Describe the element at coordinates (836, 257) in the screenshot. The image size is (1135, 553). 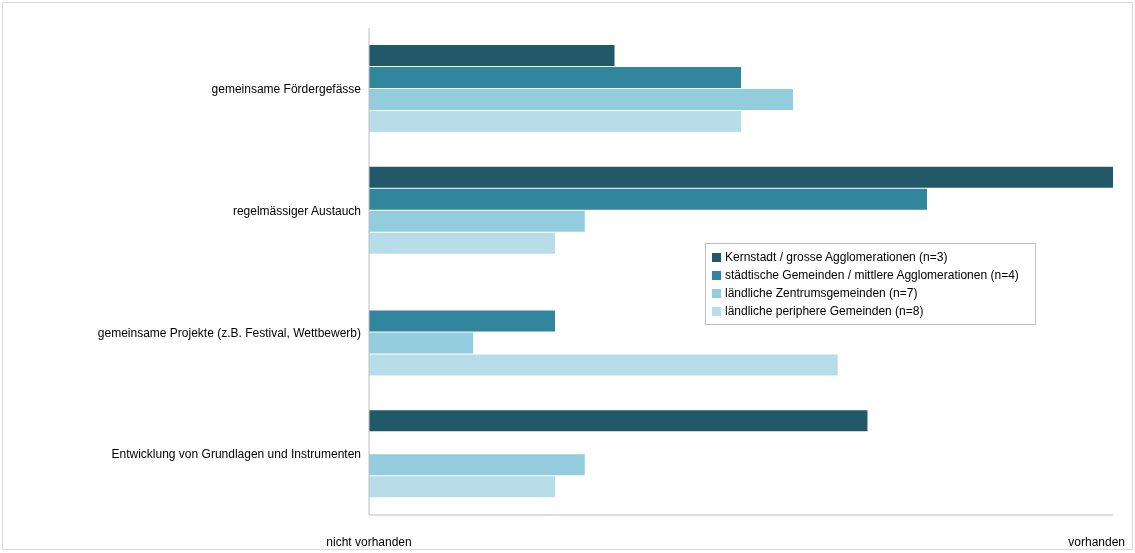
I see `legend-label: Kernstadt / grosse Agglomerationen (n=3)` at that location.